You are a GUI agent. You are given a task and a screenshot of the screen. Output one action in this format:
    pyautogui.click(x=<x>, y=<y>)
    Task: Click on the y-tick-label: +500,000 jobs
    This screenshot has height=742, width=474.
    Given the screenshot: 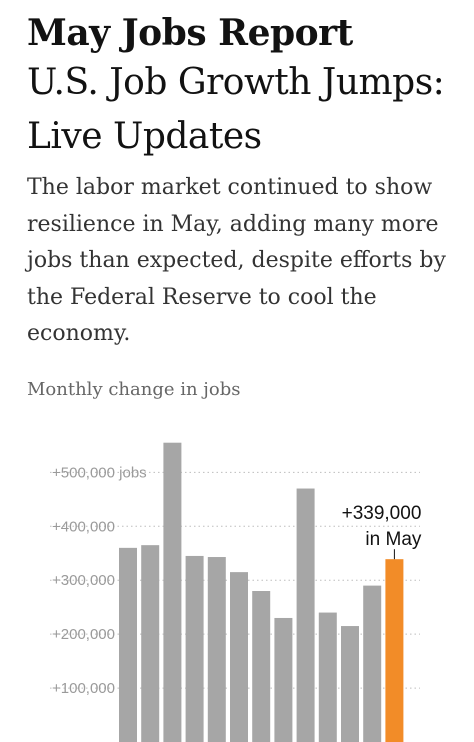 What is the action you would take?
    pyautogui.click(x=99, y=472)
    